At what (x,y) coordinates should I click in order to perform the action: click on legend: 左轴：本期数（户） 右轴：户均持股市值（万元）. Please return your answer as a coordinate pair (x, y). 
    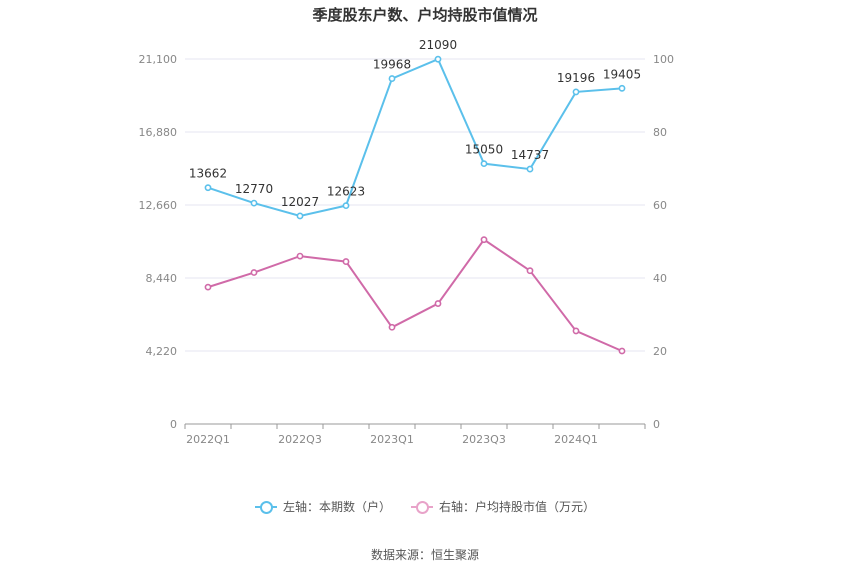
    Looking at the image, I should click on (425, 506).